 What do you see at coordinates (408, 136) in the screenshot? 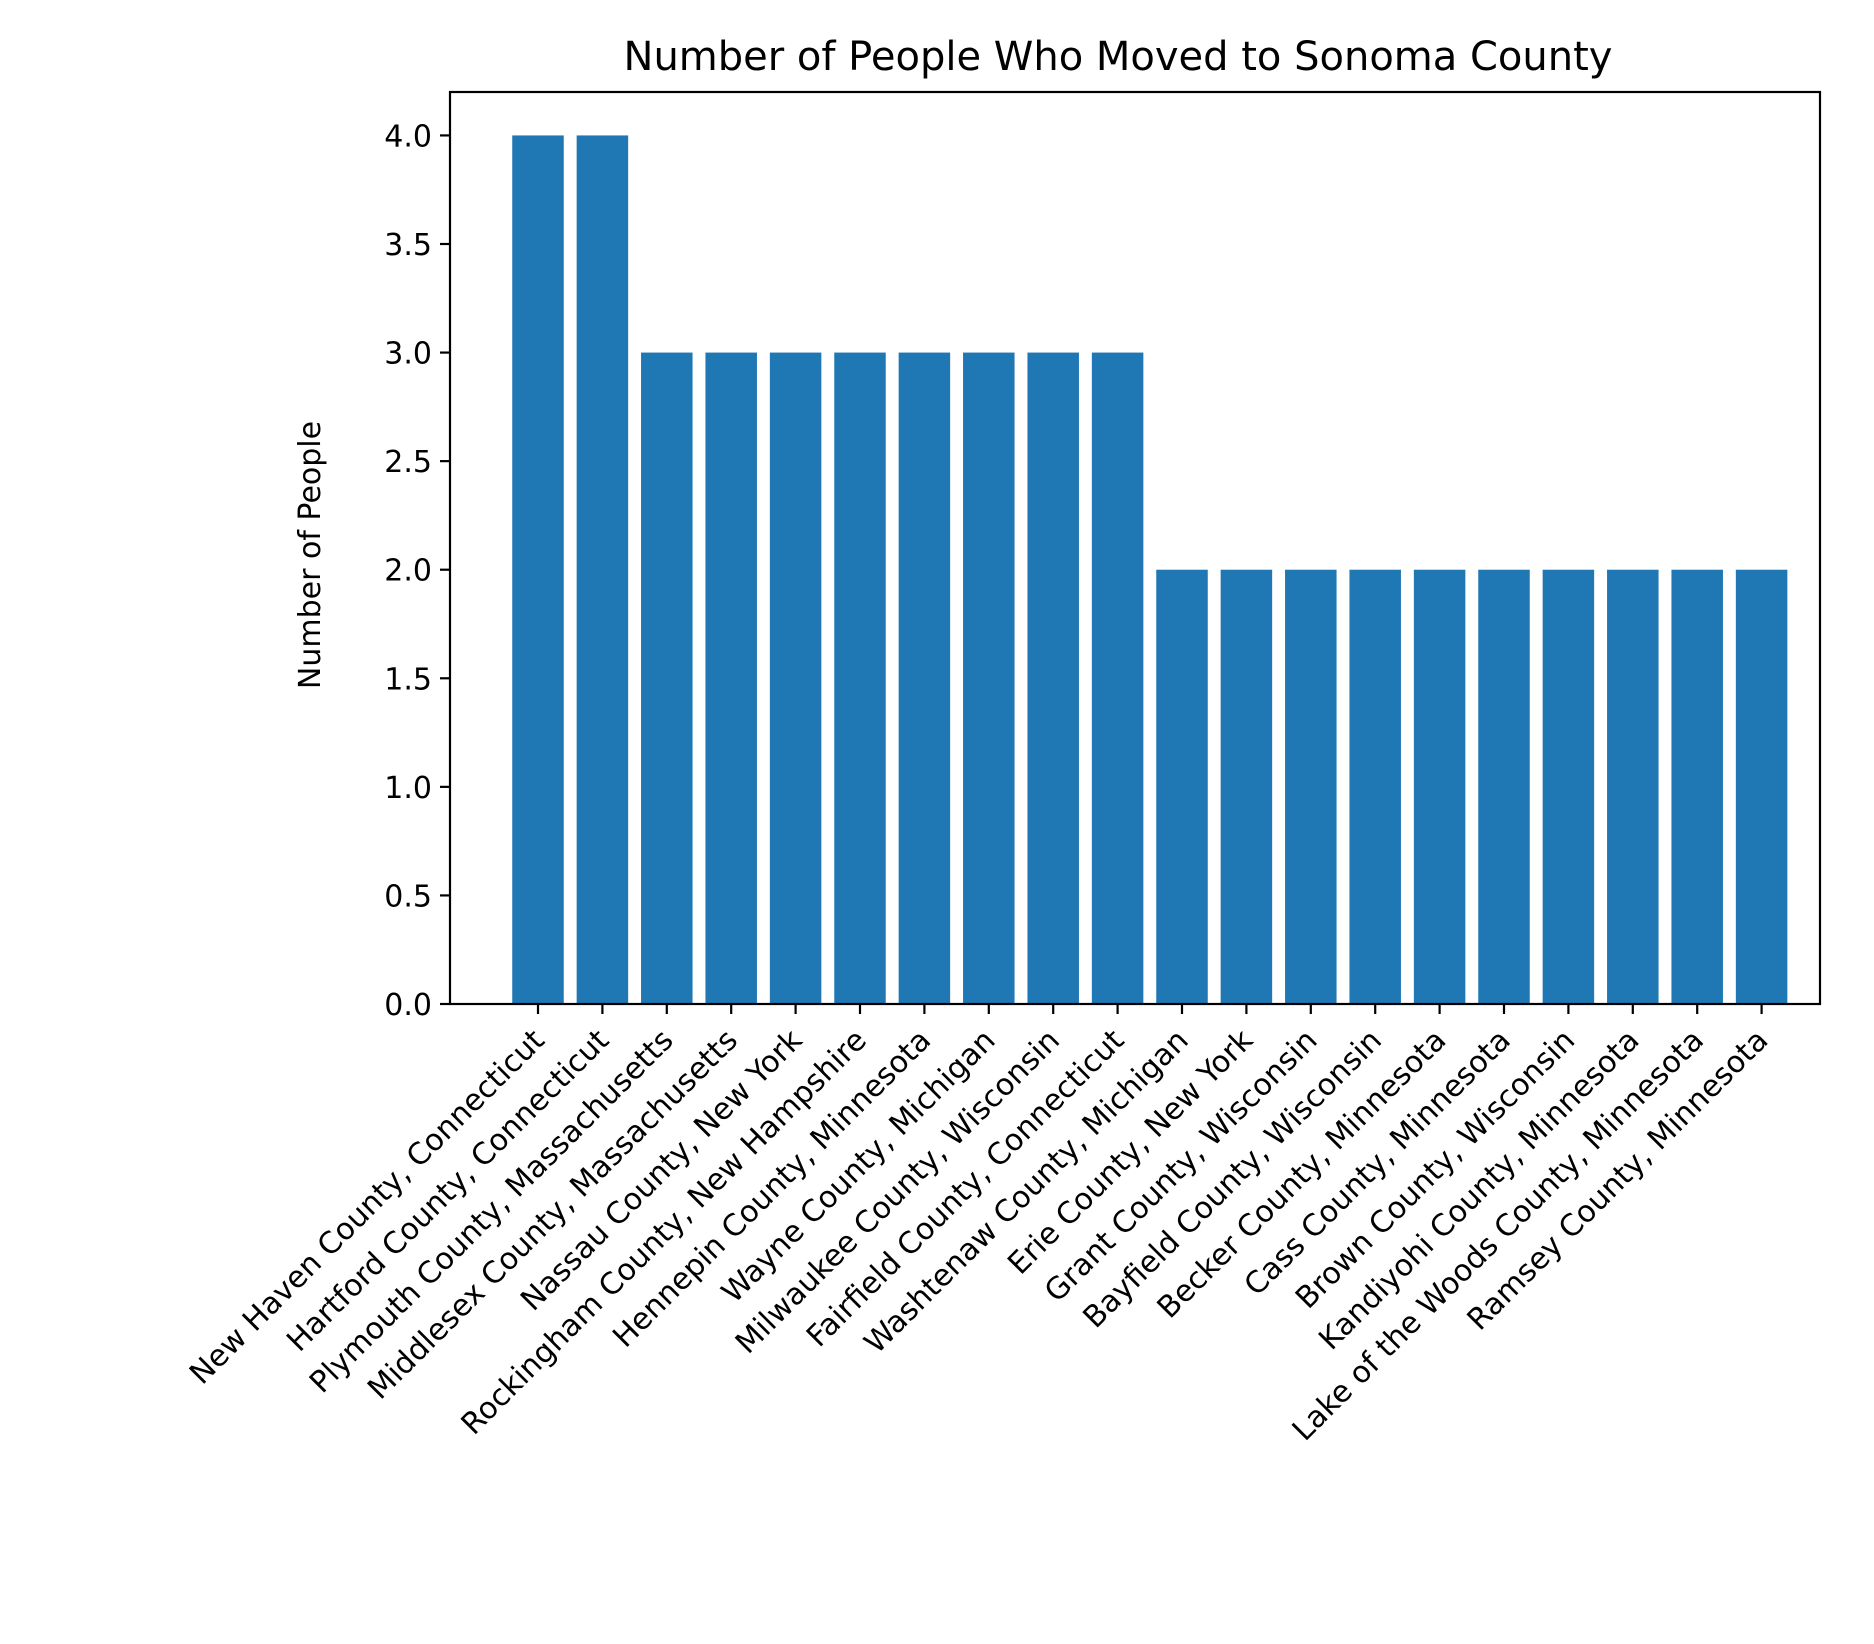
I see `y-tick-label-9: 4.0` at bounding box center [408, 136].